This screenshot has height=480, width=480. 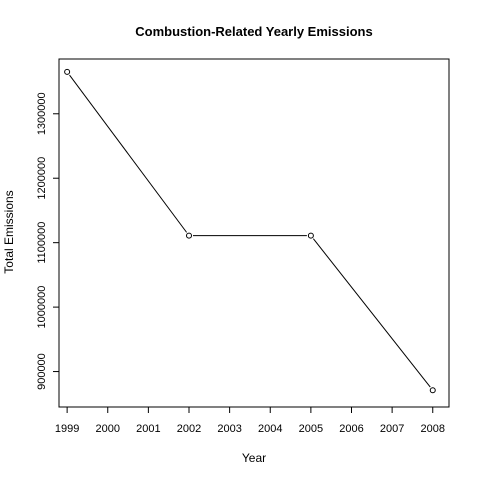 I want to click on x-tick-label: 2000, so click(x=108, y=429).